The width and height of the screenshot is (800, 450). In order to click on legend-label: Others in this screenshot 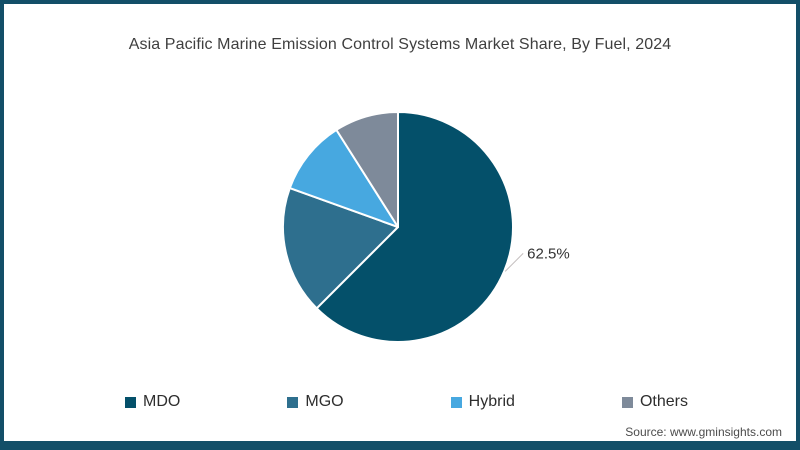, I will do `click(663, 401)`.